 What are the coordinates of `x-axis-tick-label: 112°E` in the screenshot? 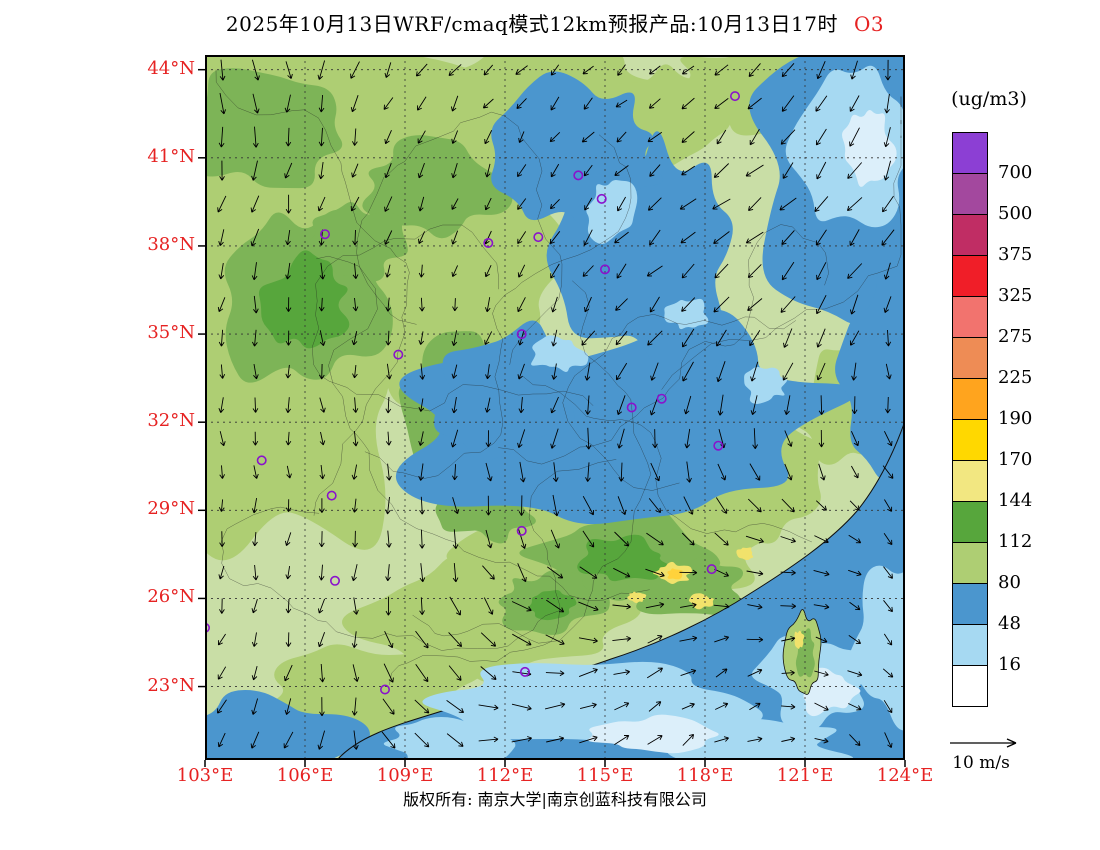 It's located at (505, 775).